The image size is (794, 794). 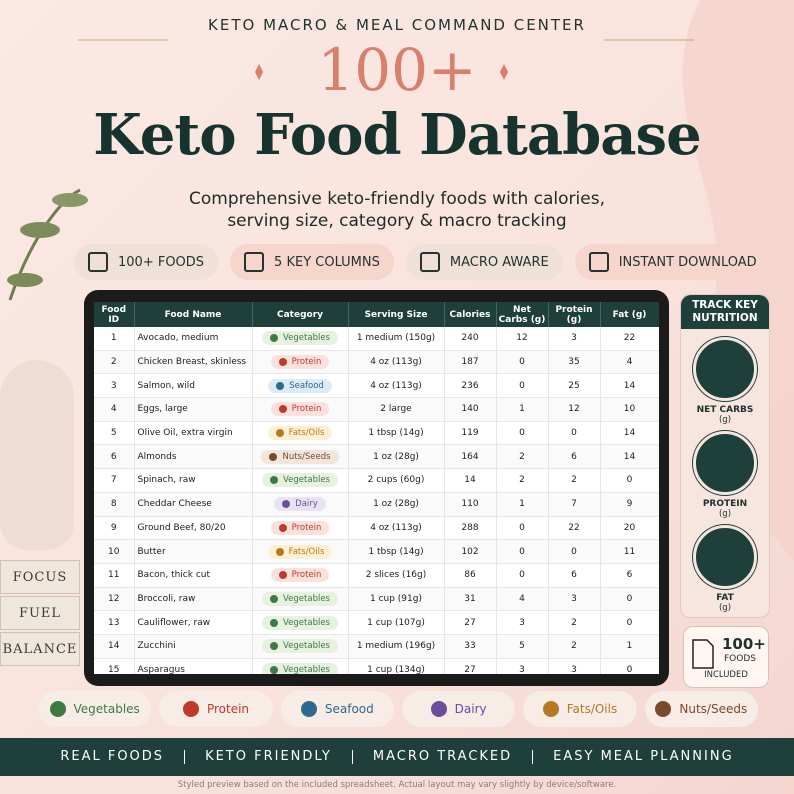 I want to click on badge: 5 KEY COLUMNS, so click(x=312, y=262).